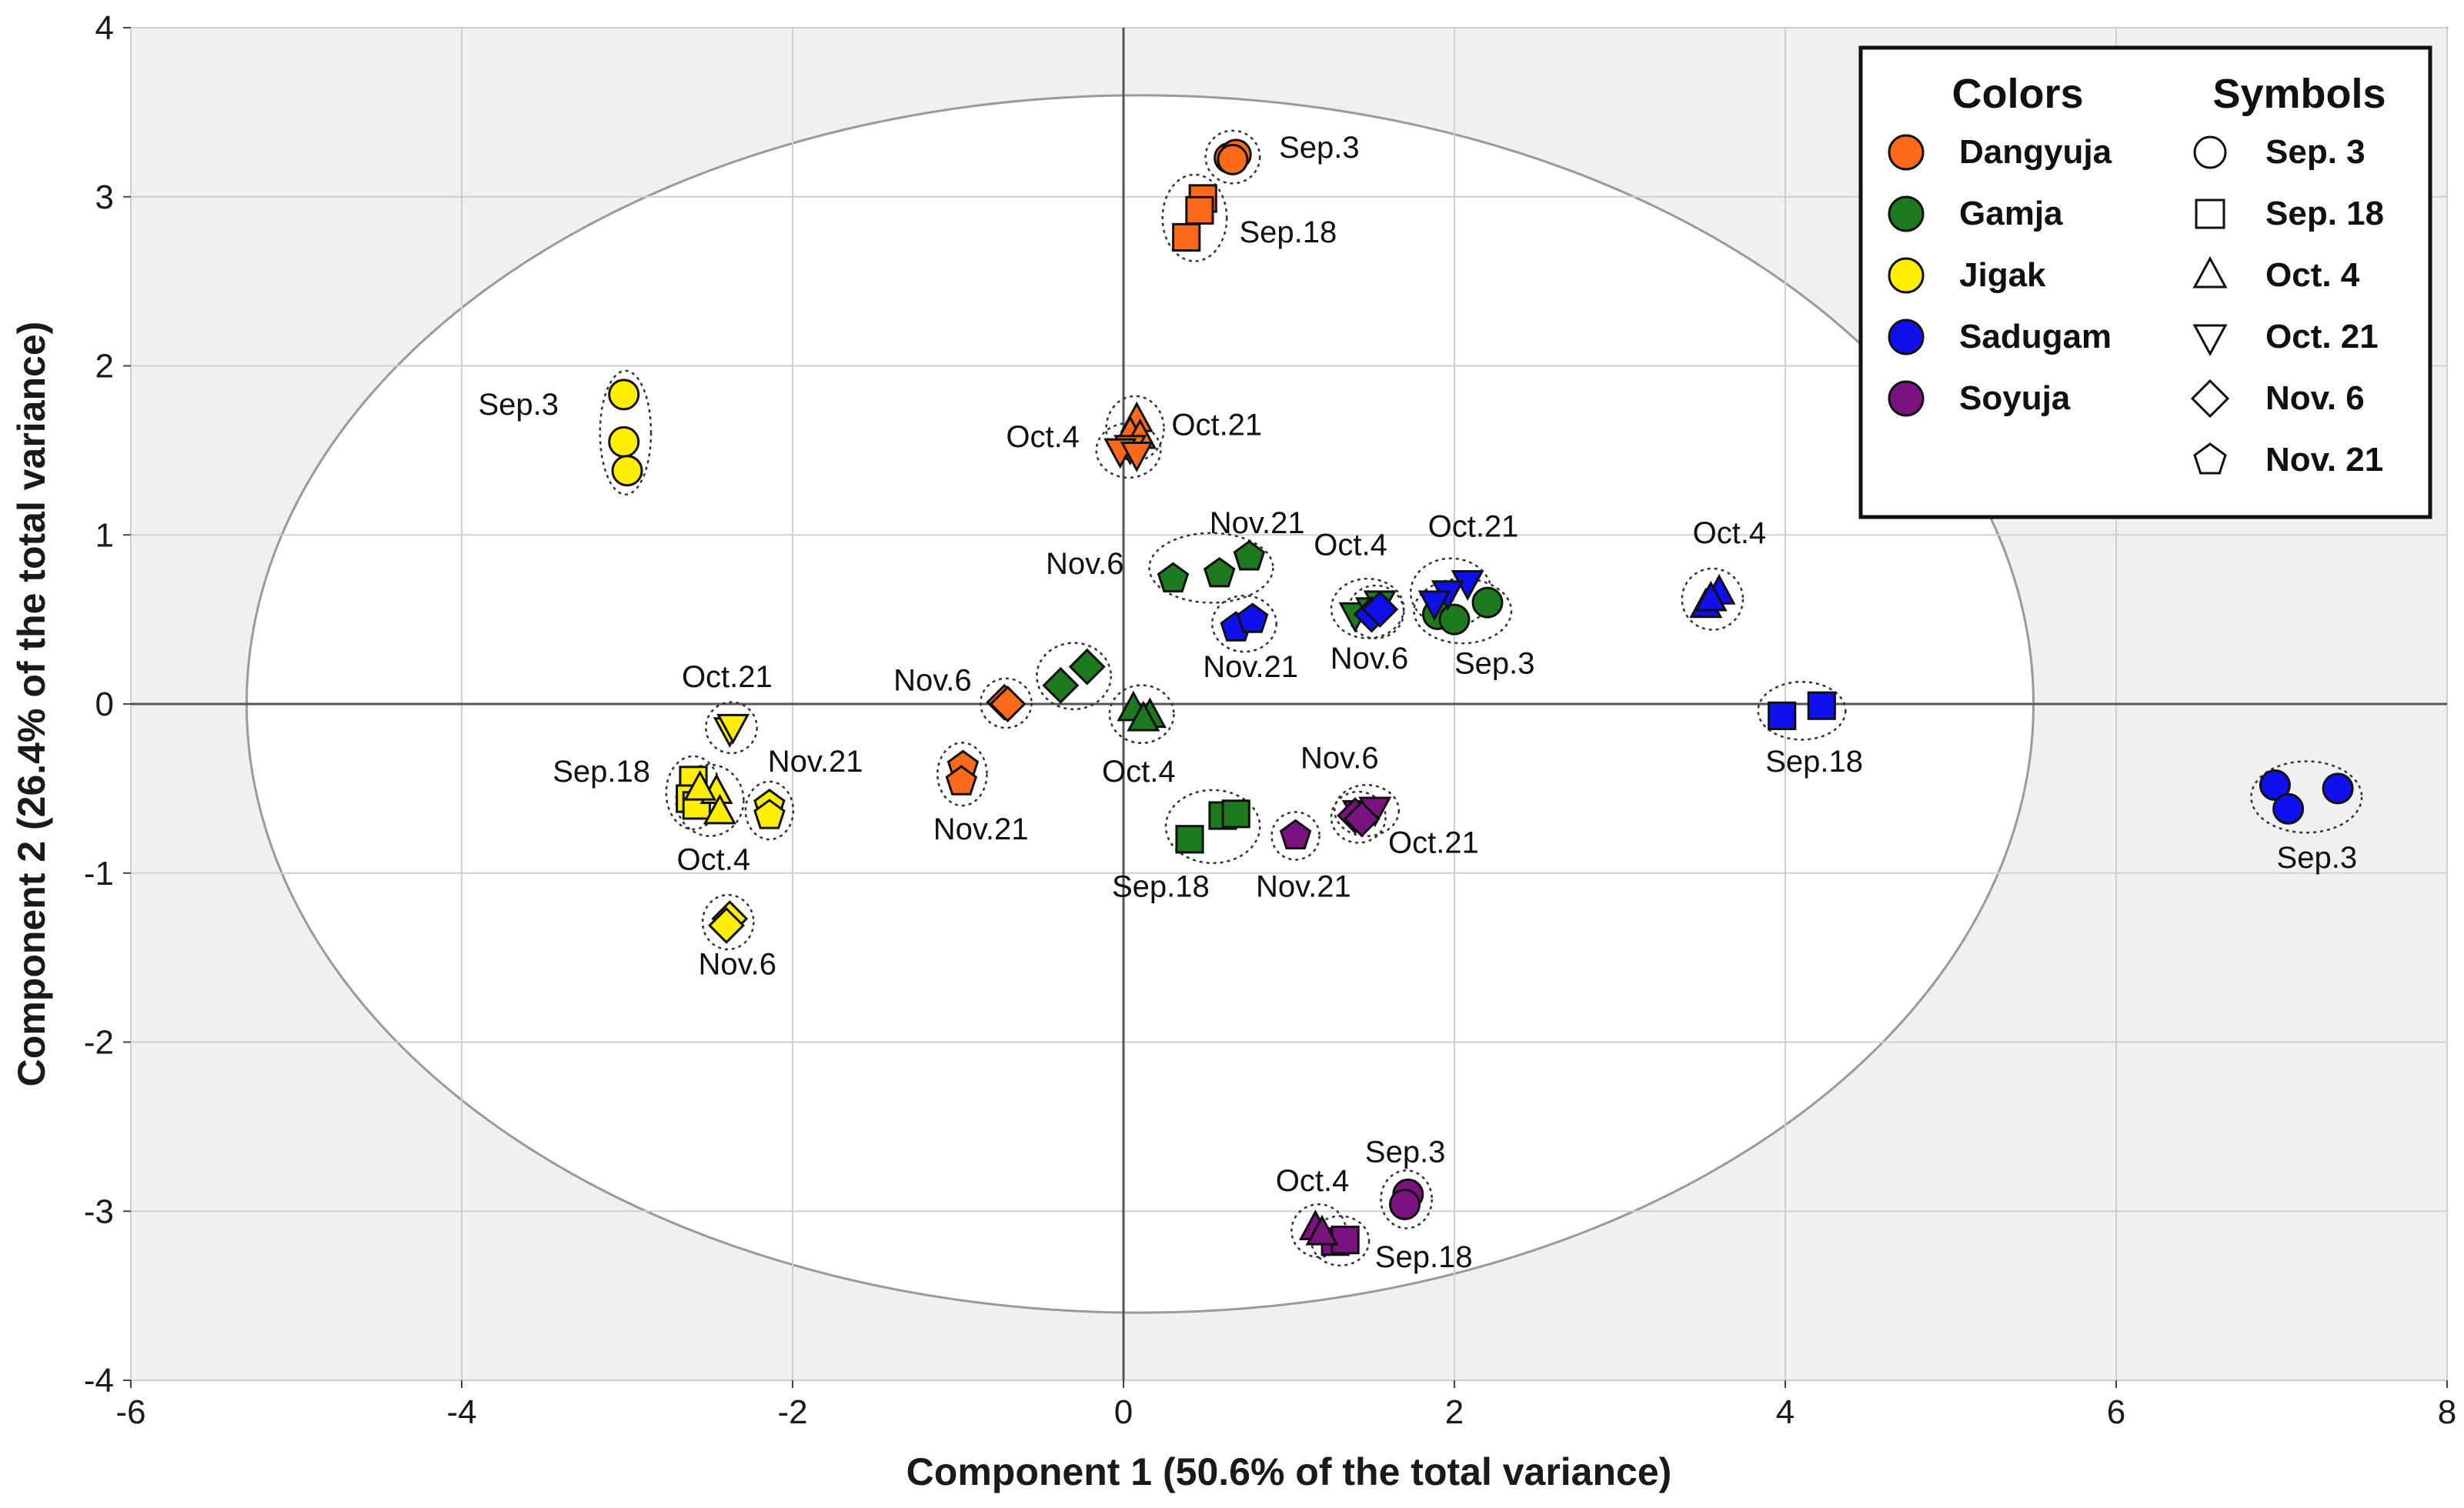  What do you see at coordinates (2299, 94) in the screenshot?
I see `legend-symbols-title: Symbols` at bounding box center [2299, 94].